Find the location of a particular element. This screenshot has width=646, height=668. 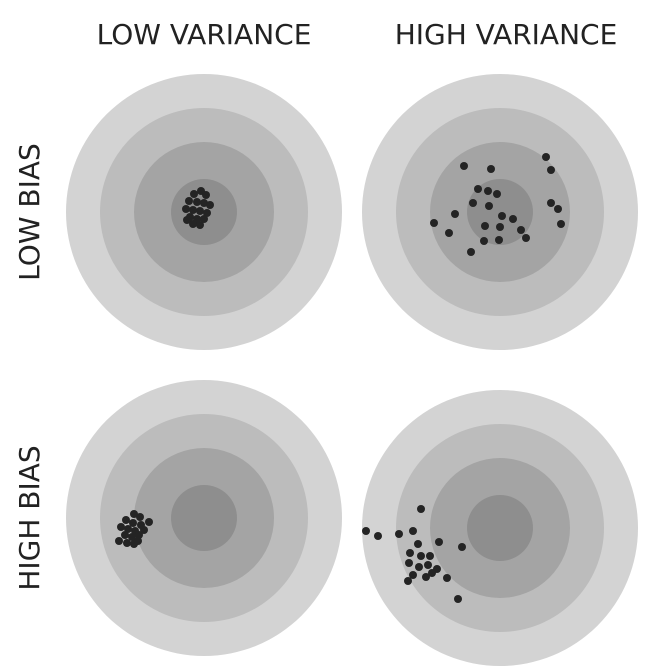

row-label-low-bias: LOW BIAS is located at coordinates (29, 212).